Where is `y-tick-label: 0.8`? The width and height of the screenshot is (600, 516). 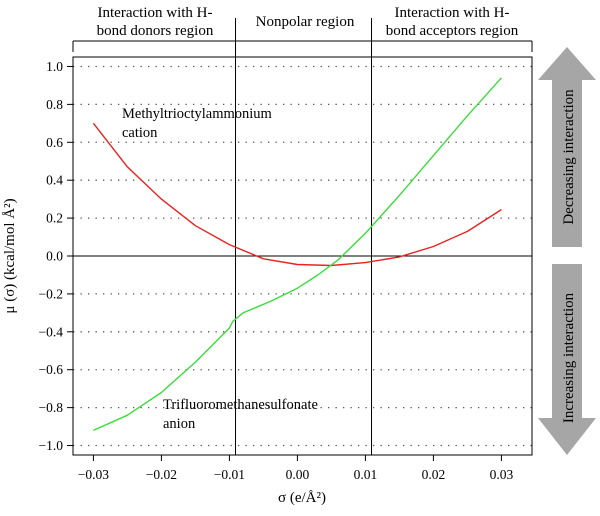
y-tick-label: 0.8 is located at coordinates (54, 104).